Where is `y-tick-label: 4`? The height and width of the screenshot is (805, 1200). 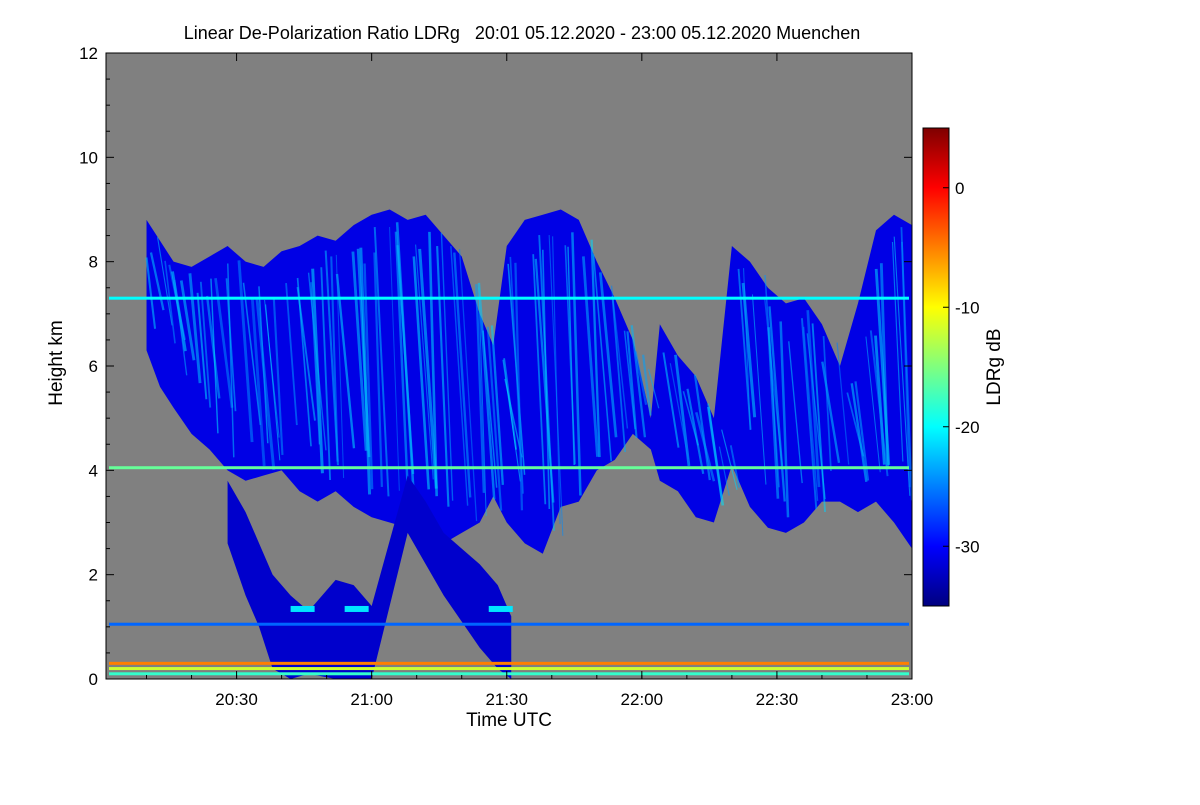 y-tick-label: 4 is located at coordinates (93, 470).